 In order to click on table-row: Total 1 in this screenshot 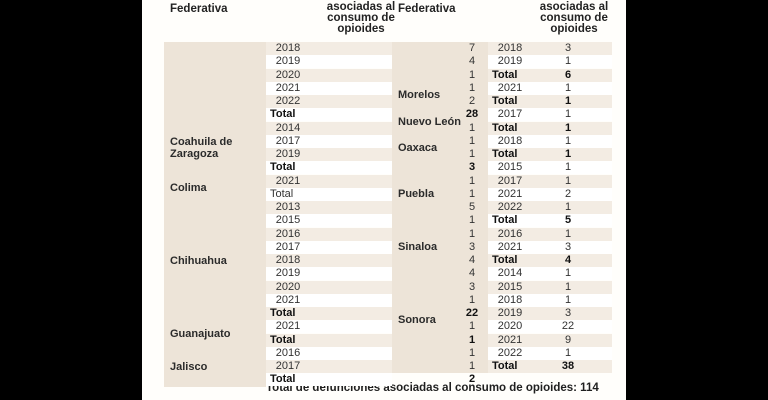, I will do `click(370, 194)`.